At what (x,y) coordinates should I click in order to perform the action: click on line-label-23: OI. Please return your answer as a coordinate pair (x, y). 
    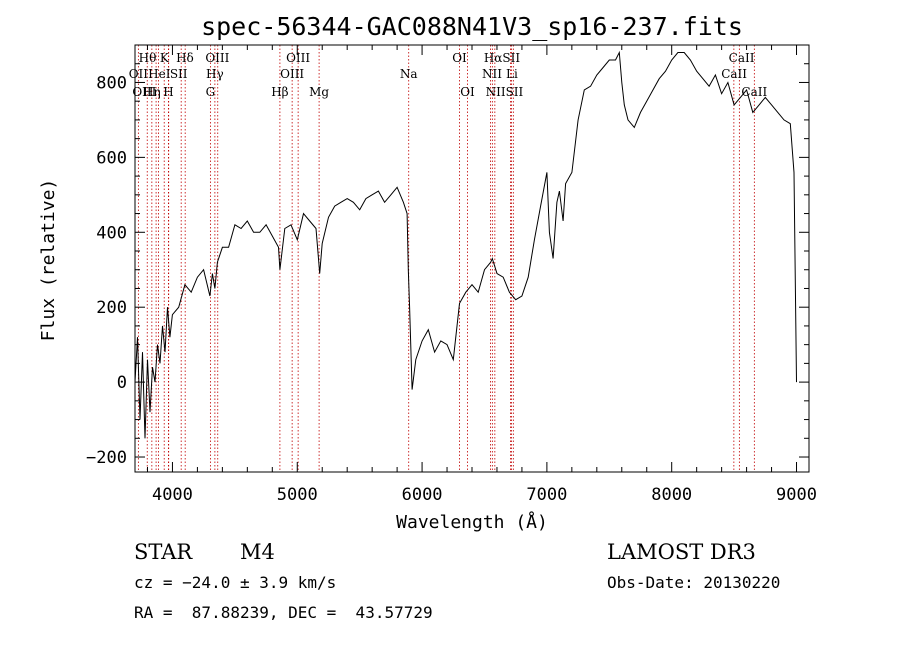
    Looking at the image, I should click on (467, 92).